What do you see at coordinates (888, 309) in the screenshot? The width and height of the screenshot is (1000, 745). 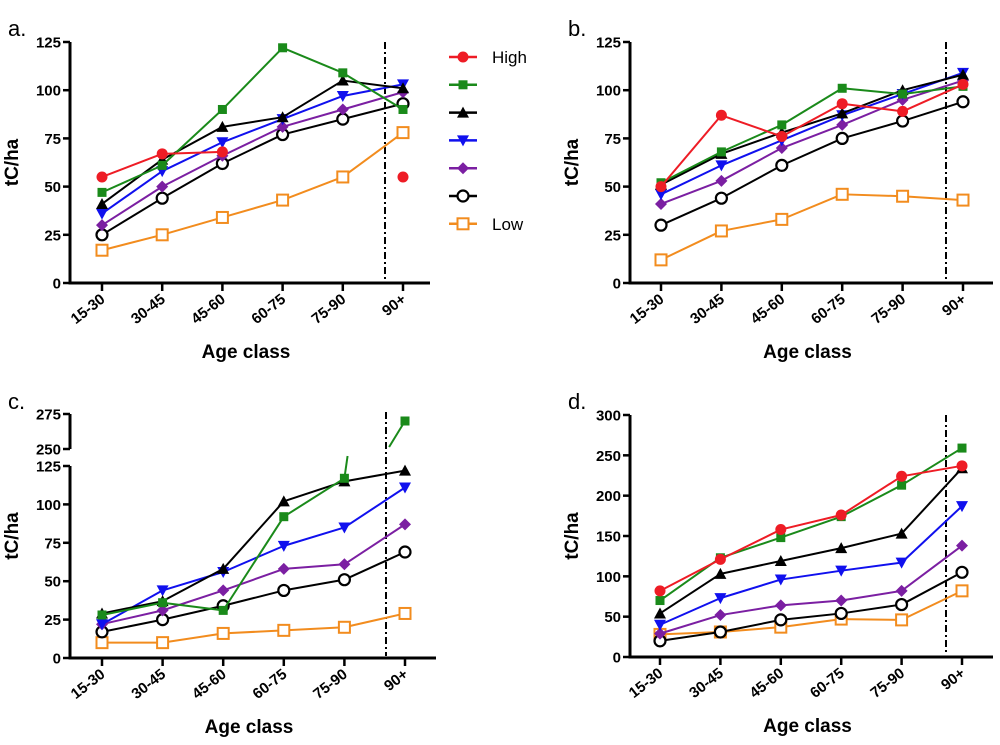 I see `x-tick-label: 75-90` at bounding box center [888, 309].